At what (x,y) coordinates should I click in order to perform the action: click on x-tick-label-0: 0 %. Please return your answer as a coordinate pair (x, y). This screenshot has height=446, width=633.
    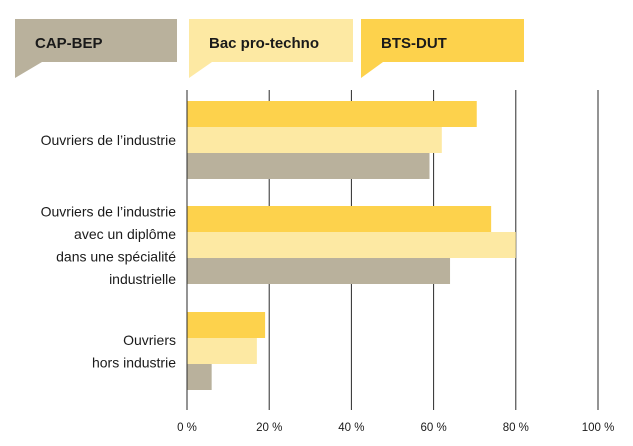
    Looking at the image, I should click on (187, 428).